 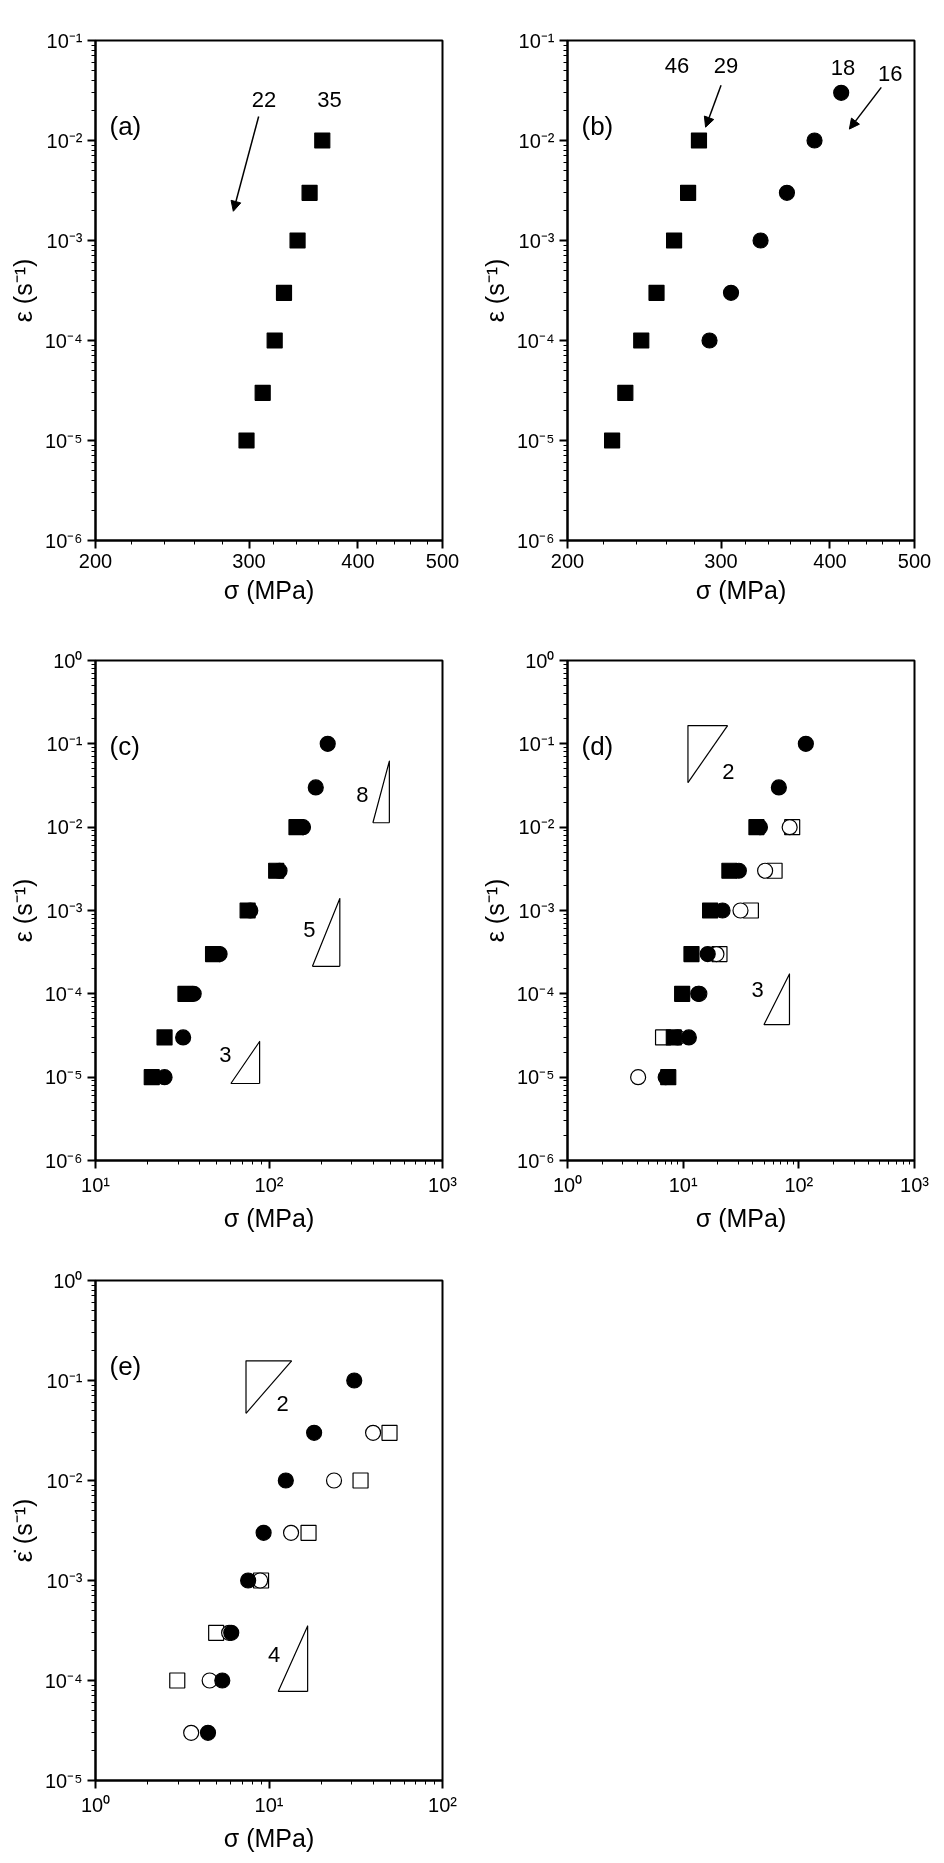 What do you see at coordinates (843, 67) in the screenshot?
I see `annotation: 18` at bounding box center [843, 67].